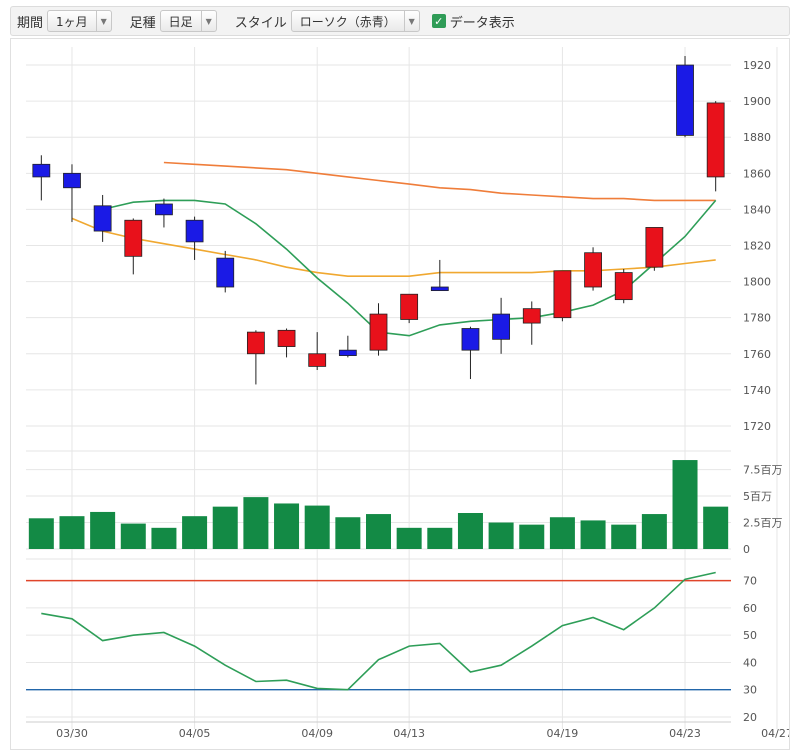  What do you see at coordinates (757, 318) in the screenshot?
I see `price-tick-label: 1780` at bounding box center [757, 318].